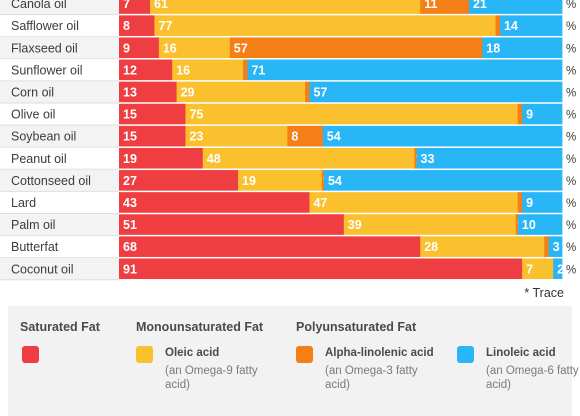 This screenshot has height=416, width=580. I want to click on bar-oleic-corn-oil, so click(241, 92).